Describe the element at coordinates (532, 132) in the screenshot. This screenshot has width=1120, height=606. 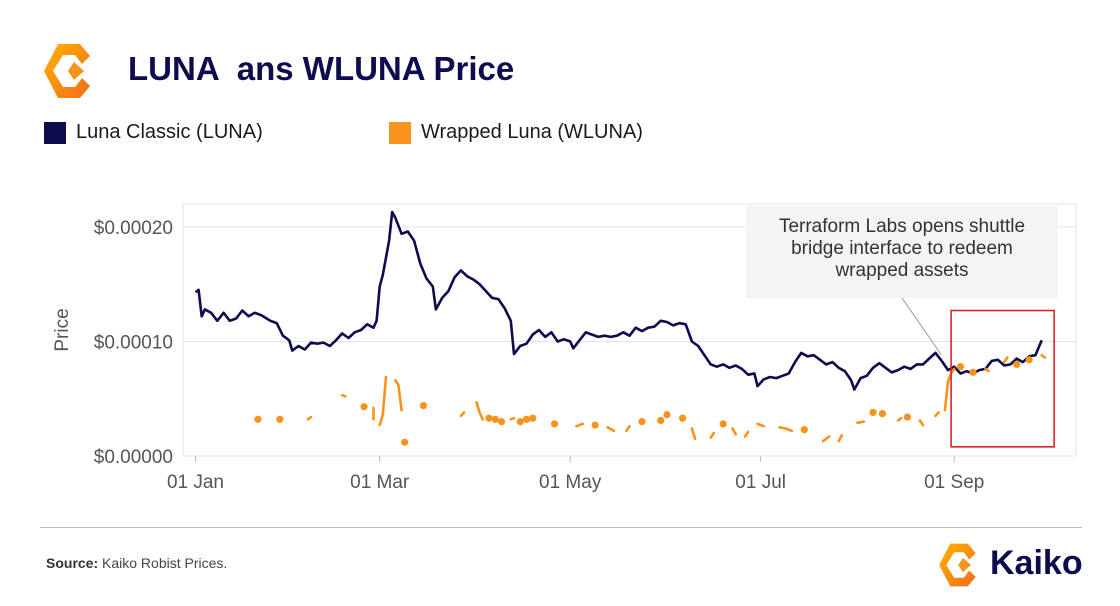
I see `legend-label-wluna: Wrapped Luna (WLUNA)` at that location.